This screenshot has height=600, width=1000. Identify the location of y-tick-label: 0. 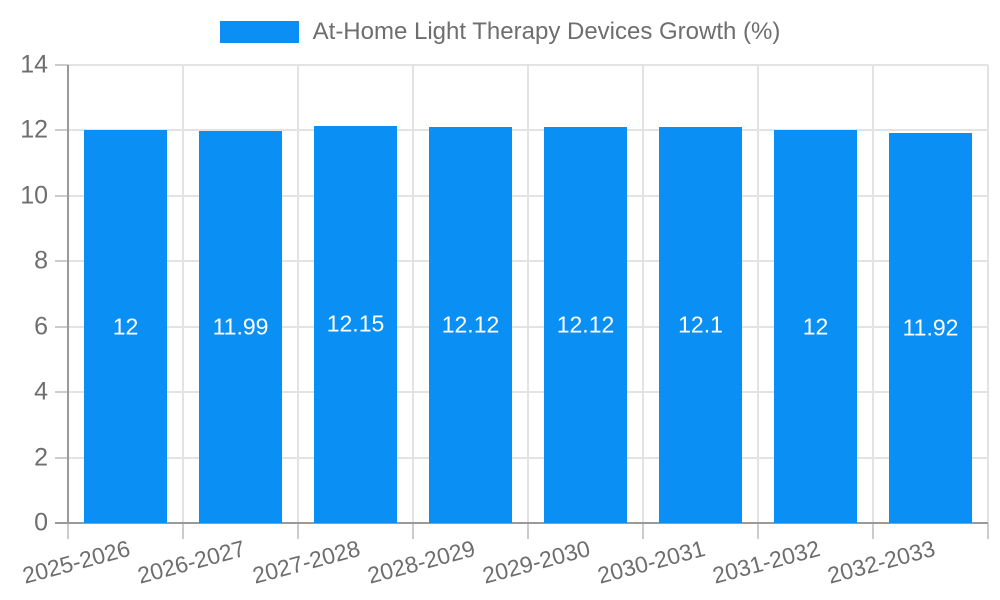
(41, 522).